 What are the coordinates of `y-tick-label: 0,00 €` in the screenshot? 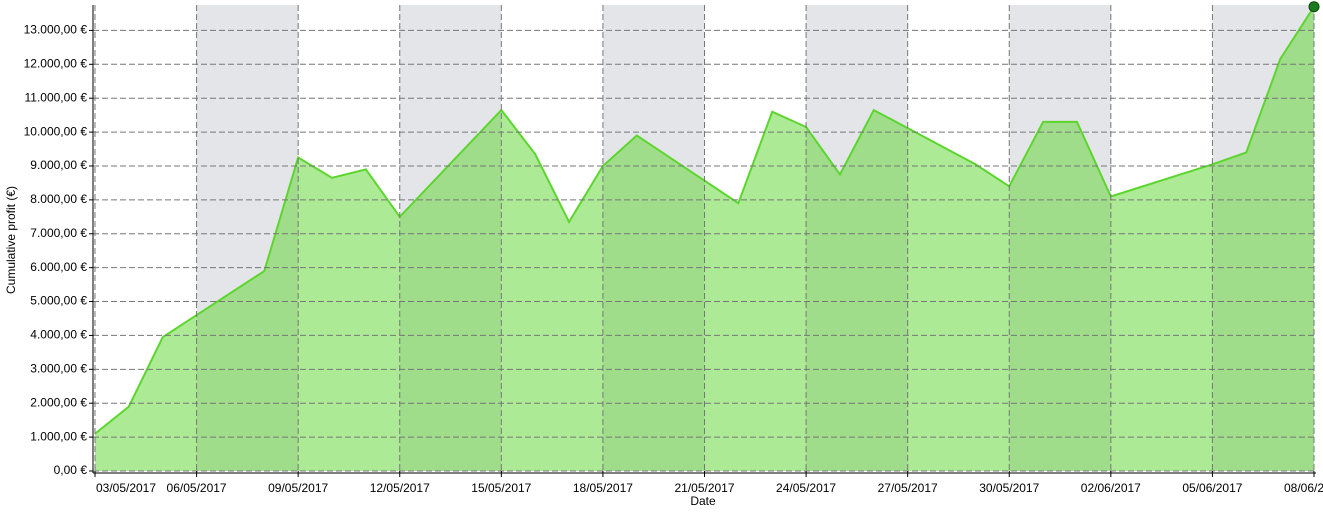 It's located at (71, 470).